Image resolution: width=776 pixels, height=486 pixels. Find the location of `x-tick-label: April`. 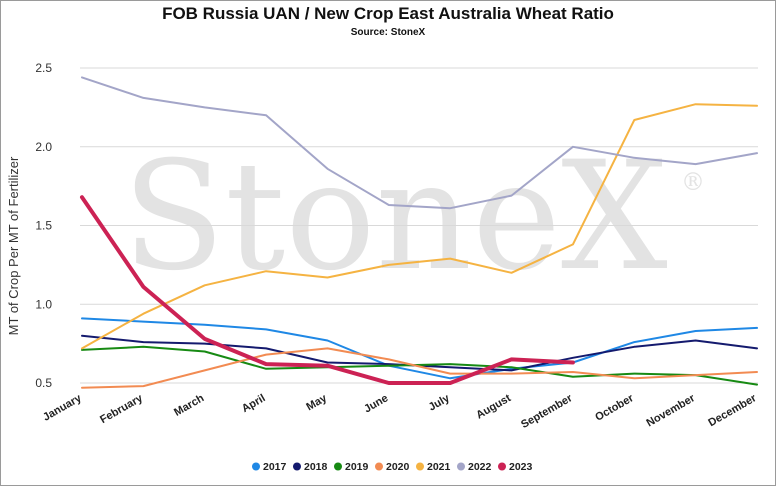

x-tick-label: April is located at coordinates (254, 403).